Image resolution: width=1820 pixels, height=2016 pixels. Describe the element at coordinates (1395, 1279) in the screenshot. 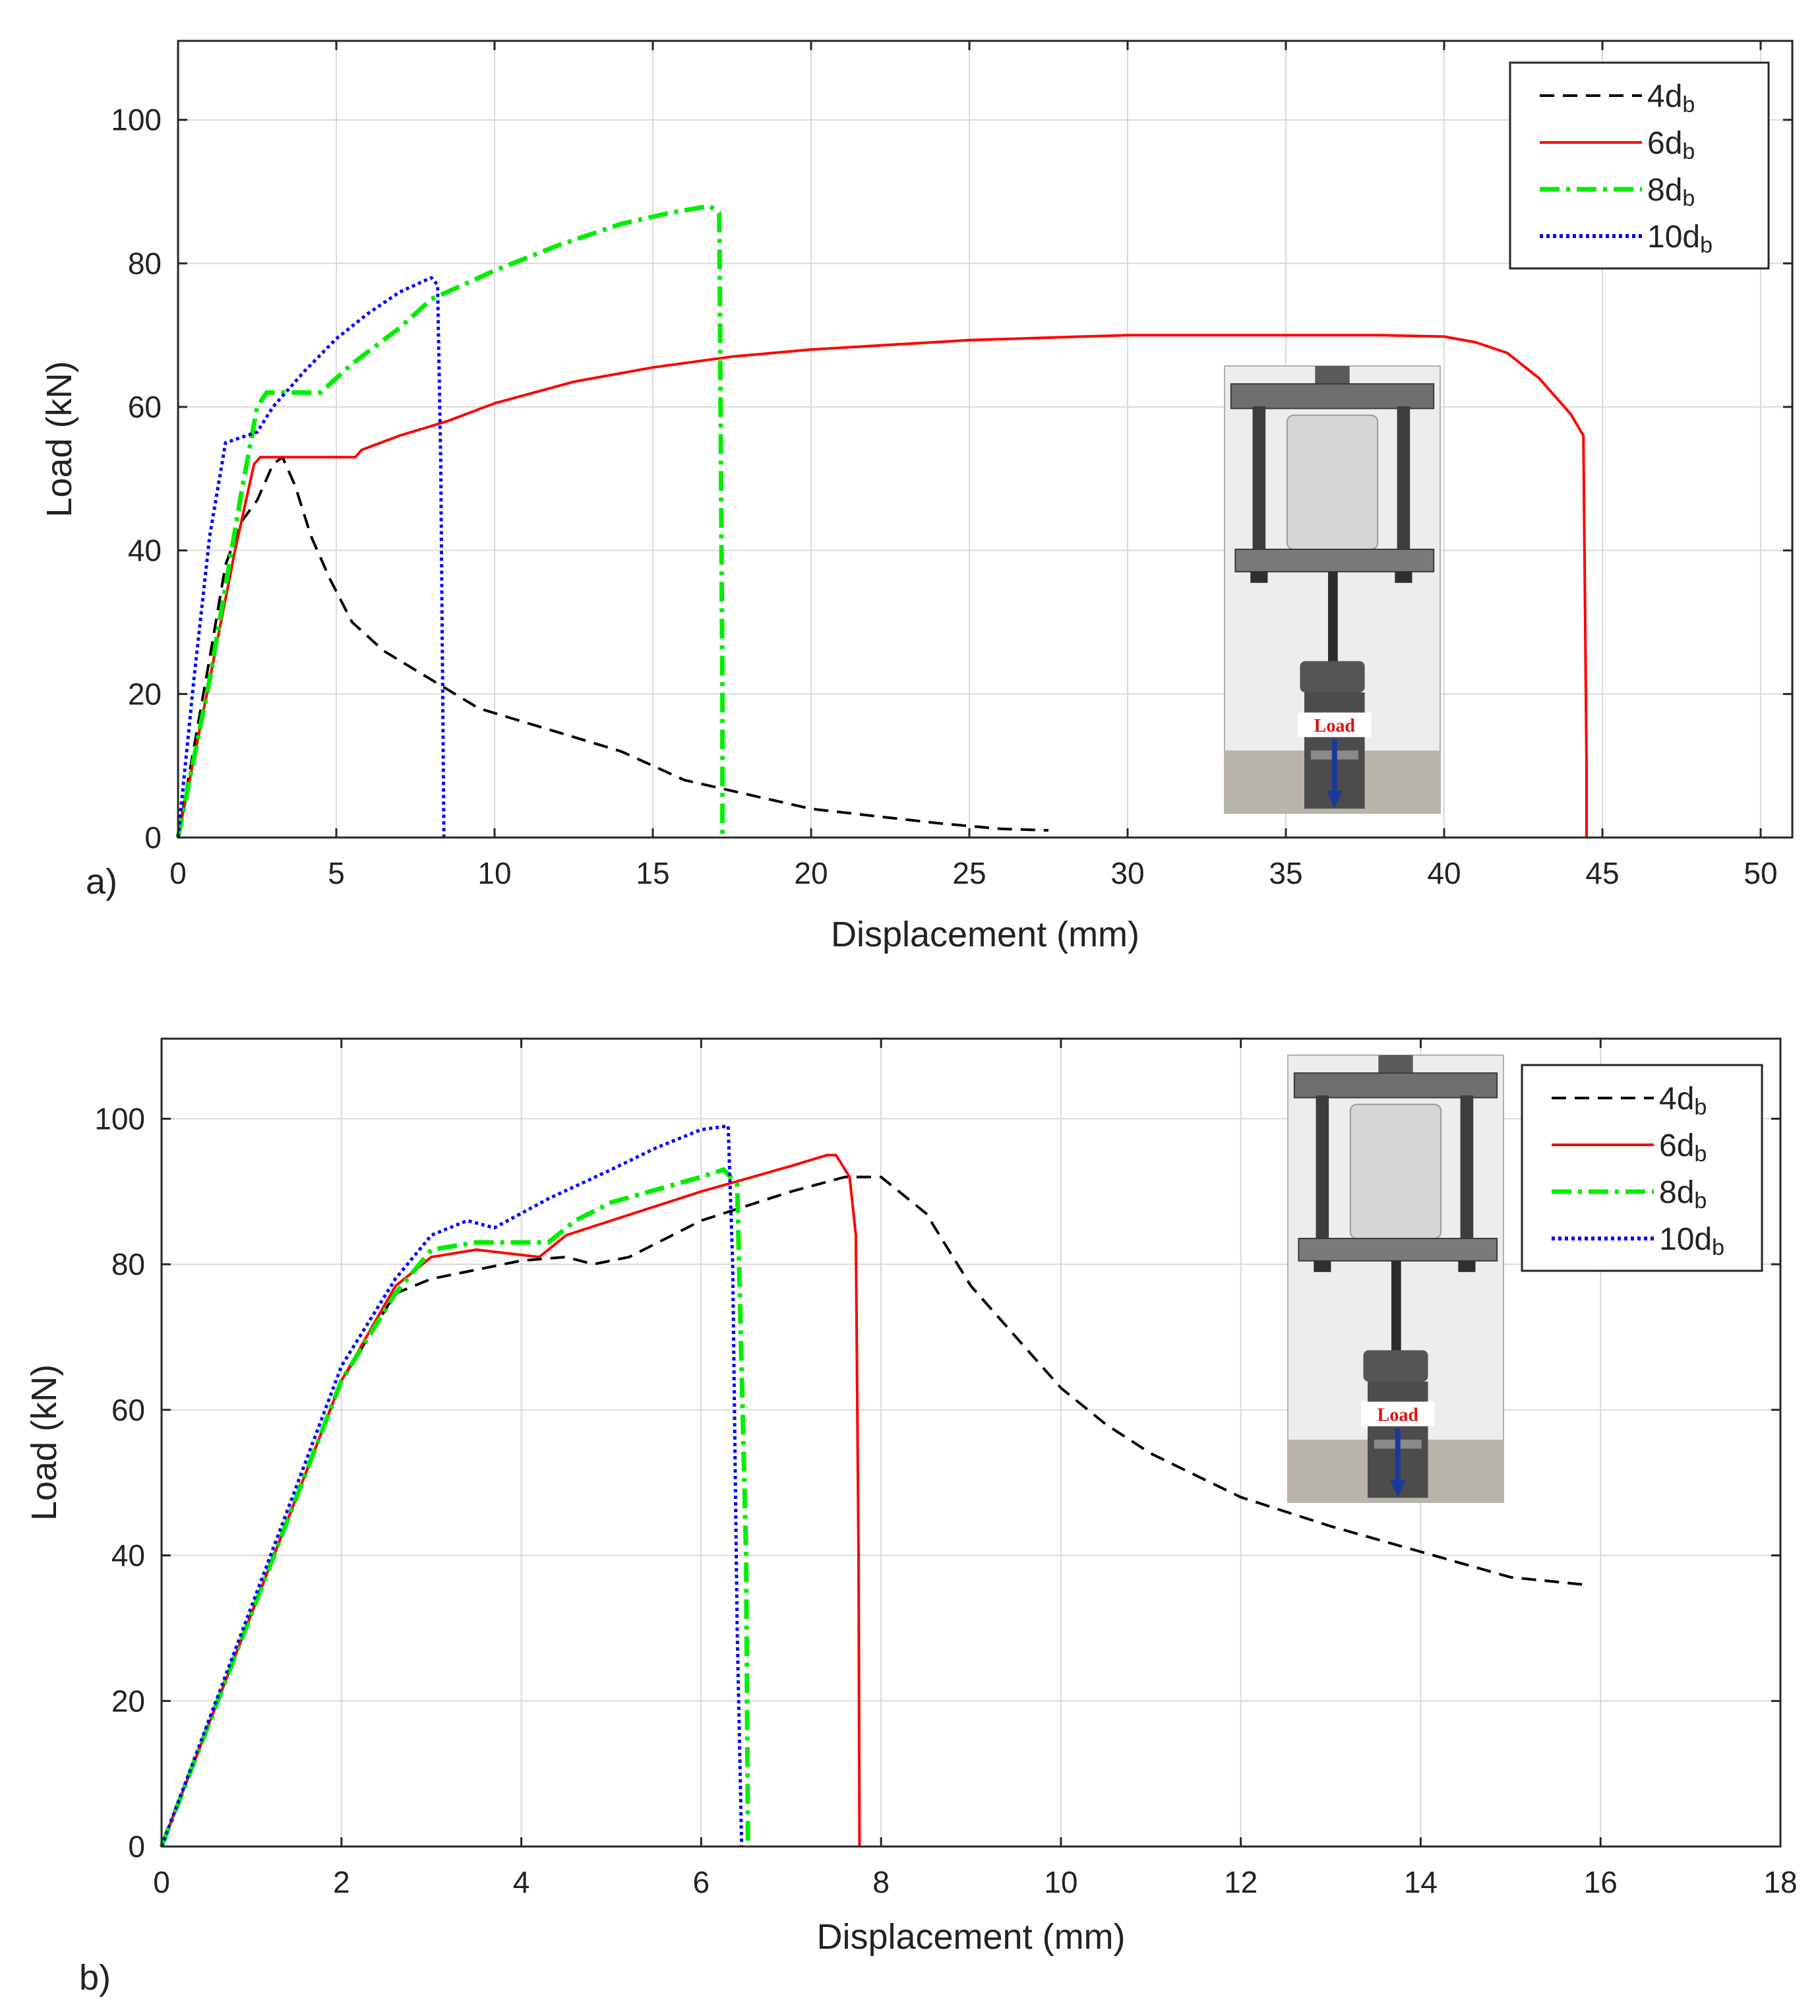

I see `test-setup-photo-b: Load` at that location.